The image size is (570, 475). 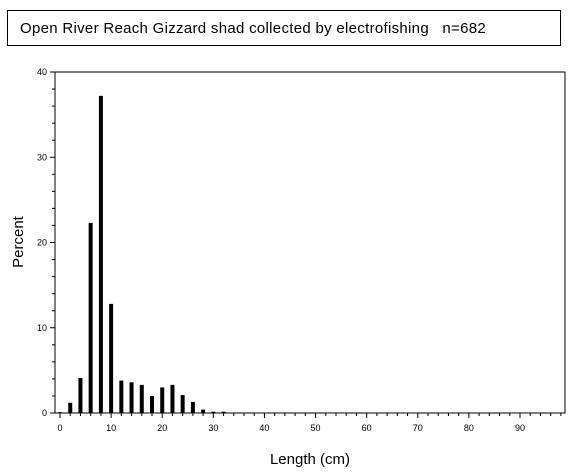 What do you see at coordinates (172, 398) in the screenshot?
I see `bar-22cm` at bounding box center [172, 398].